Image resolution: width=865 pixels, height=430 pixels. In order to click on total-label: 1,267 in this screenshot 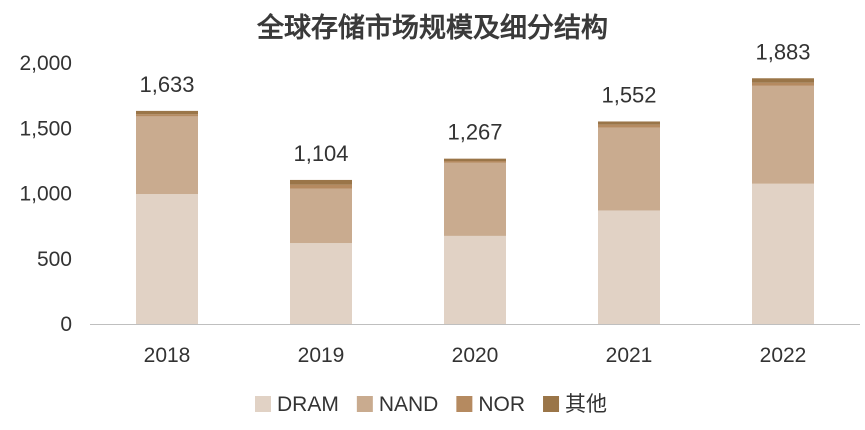, I will do `click(474, 132)`.